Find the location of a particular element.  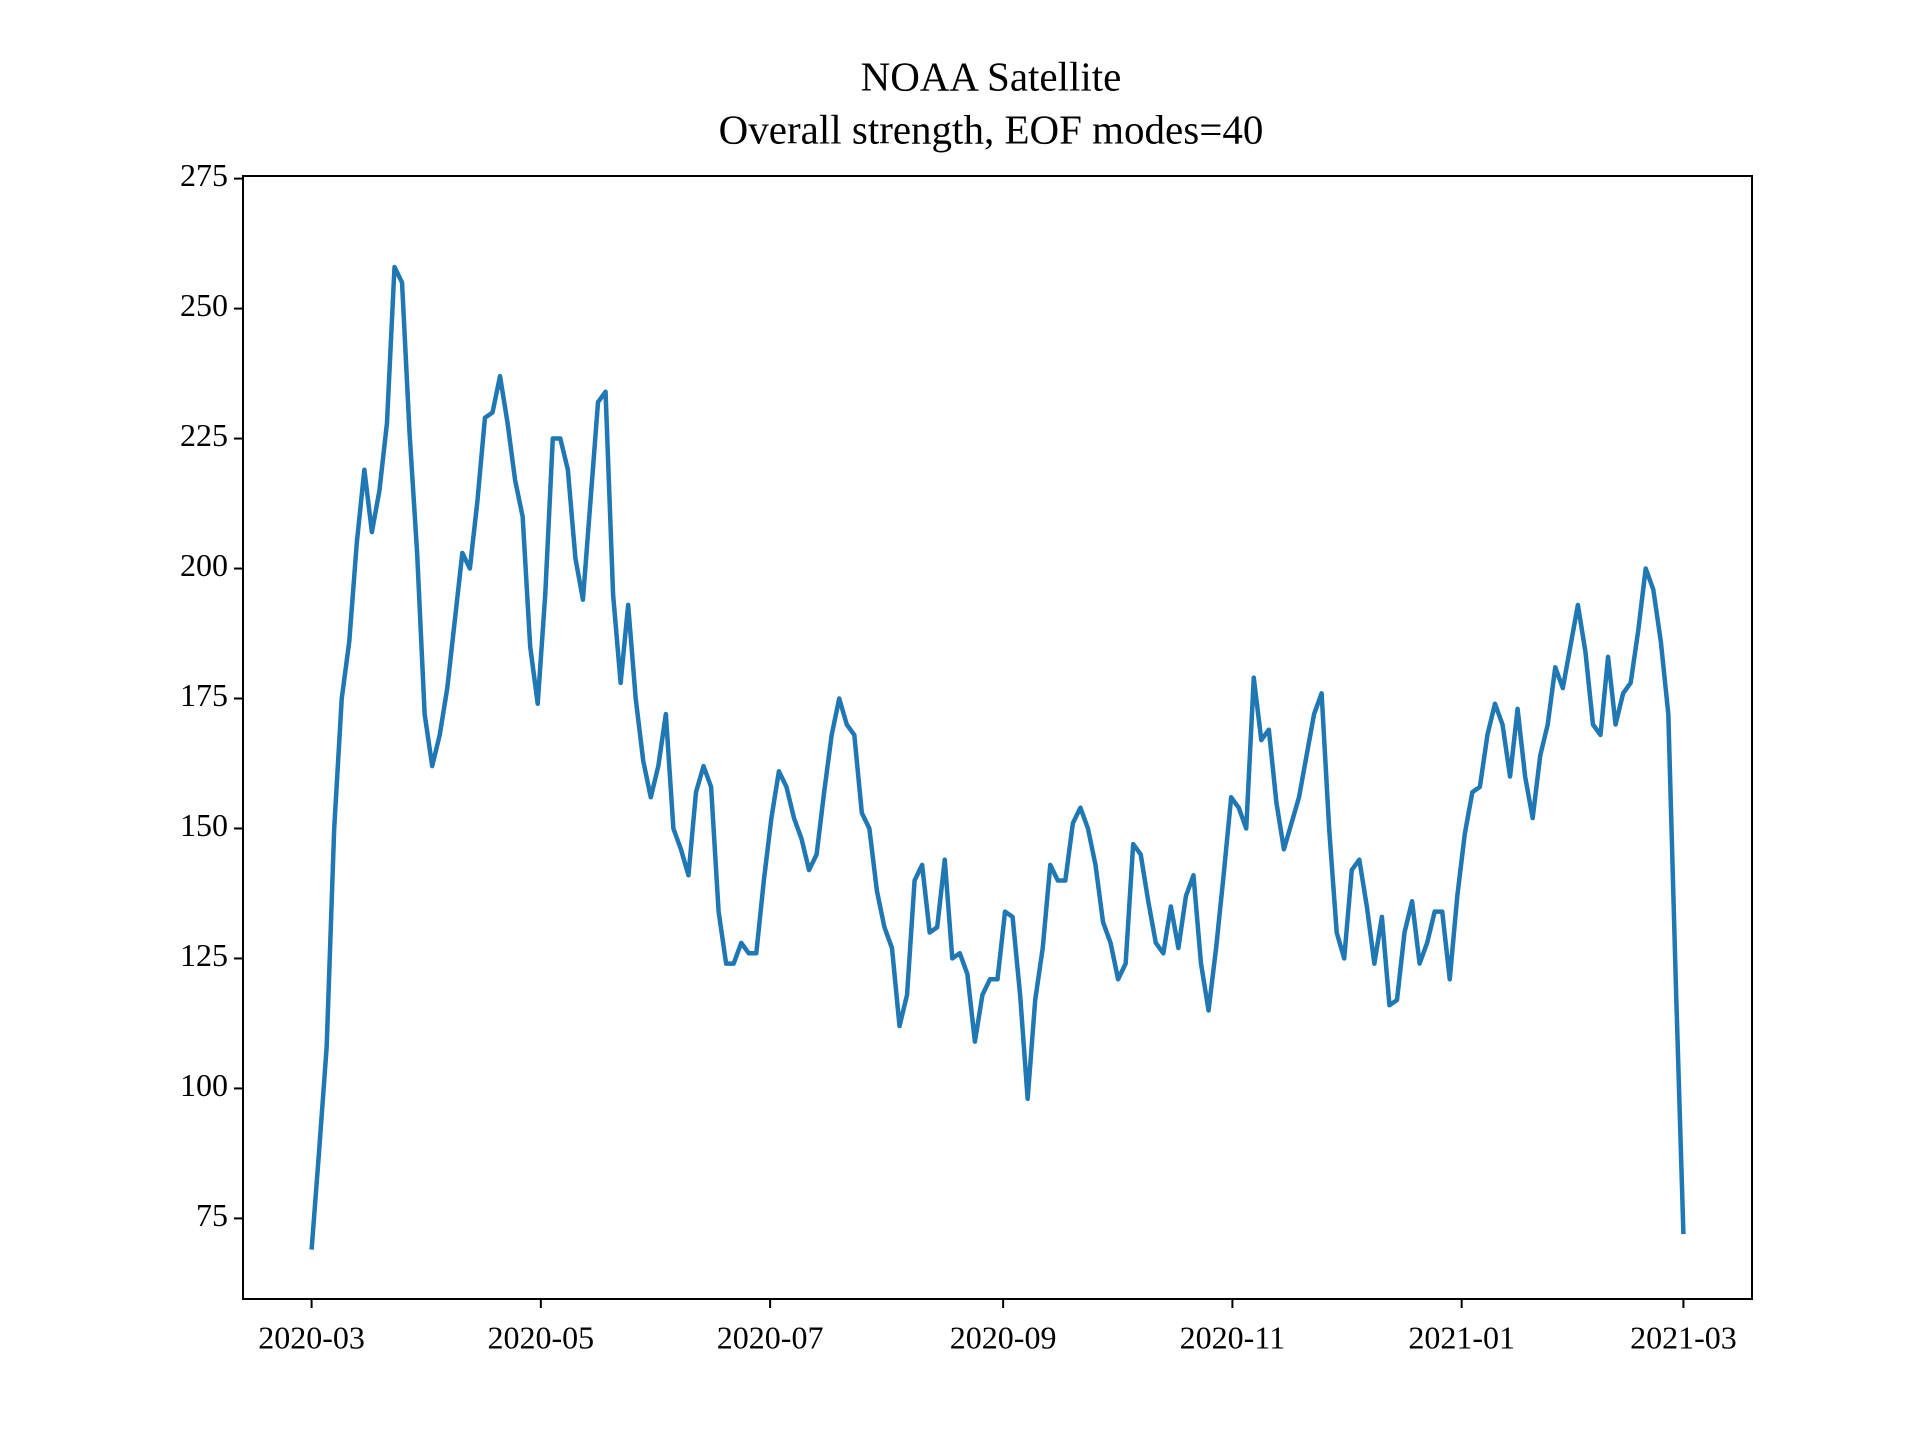

chart-subtitle: Overall strength, EOF modes=40 is located at coordinates (991, 129).